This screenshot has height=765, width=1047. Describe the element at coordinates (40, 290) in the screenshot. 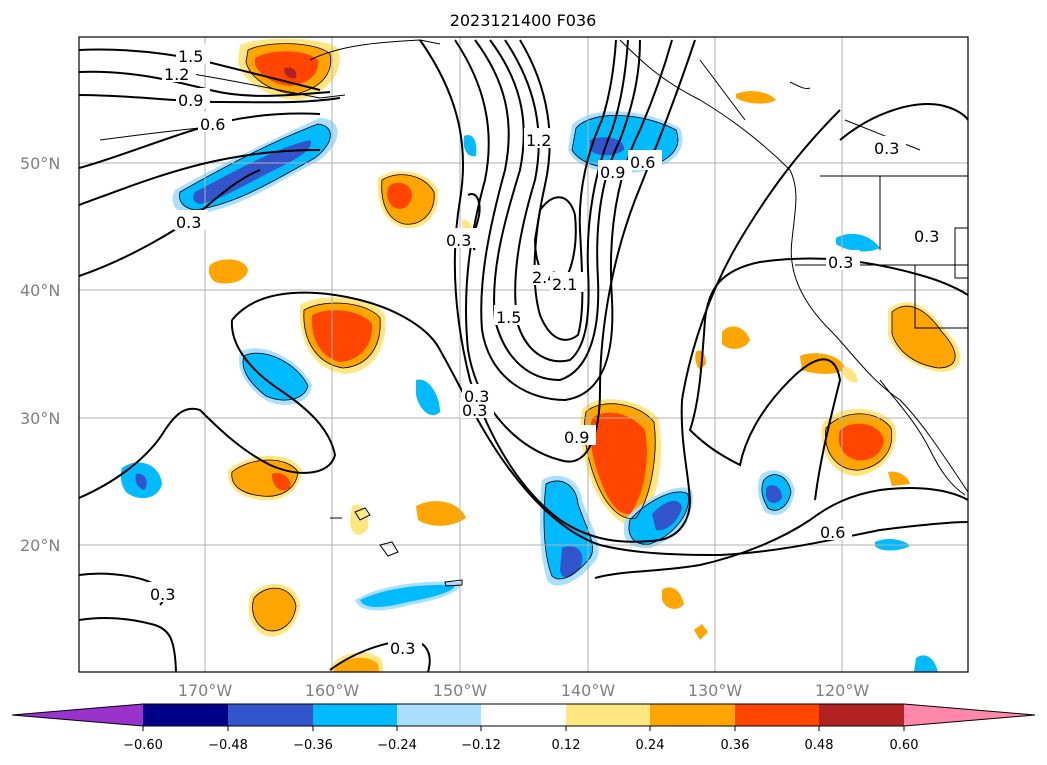

I see `lat-label-40n: 40°N` at that location.